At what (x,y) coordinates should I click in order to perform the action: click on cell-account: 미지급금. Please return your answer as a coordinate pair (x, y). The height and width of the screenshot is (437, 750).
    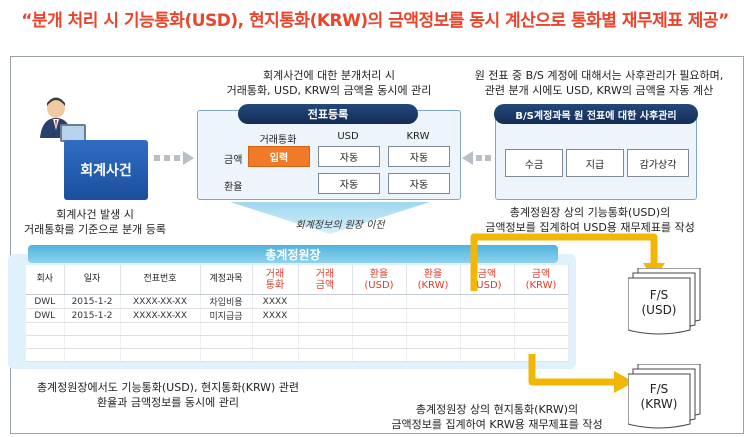
    Looking at the image, I should click on (226, 315).